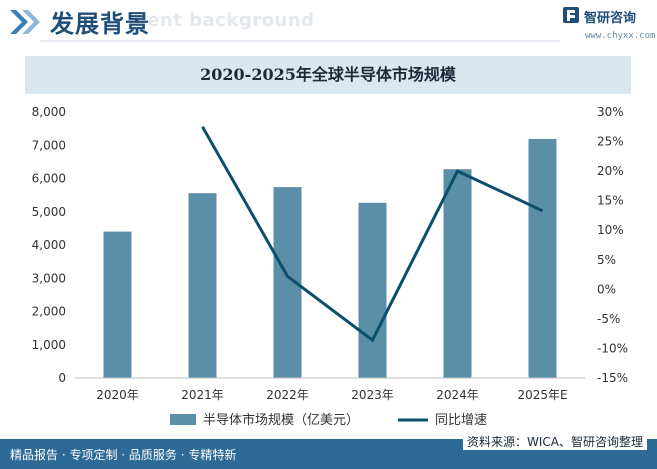 Image resolution: width=657 pixels, height=469 pixels. I want to click on x-tick-label: 2022年, so click(287, 395).